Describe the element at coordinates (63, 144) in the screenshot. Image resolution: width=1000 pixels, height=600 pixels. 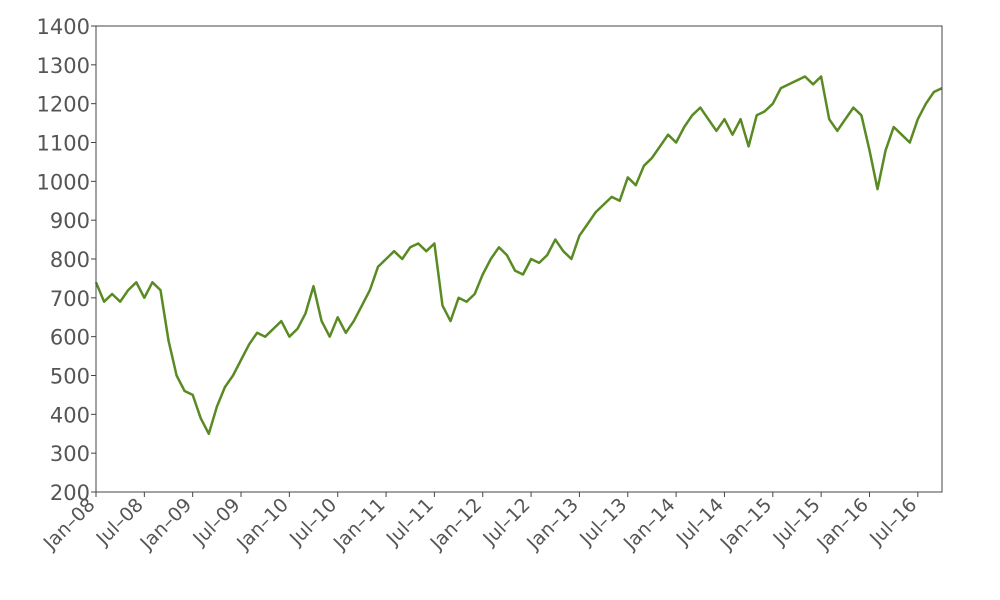
I see `y-tick-label: 1100` at that location.